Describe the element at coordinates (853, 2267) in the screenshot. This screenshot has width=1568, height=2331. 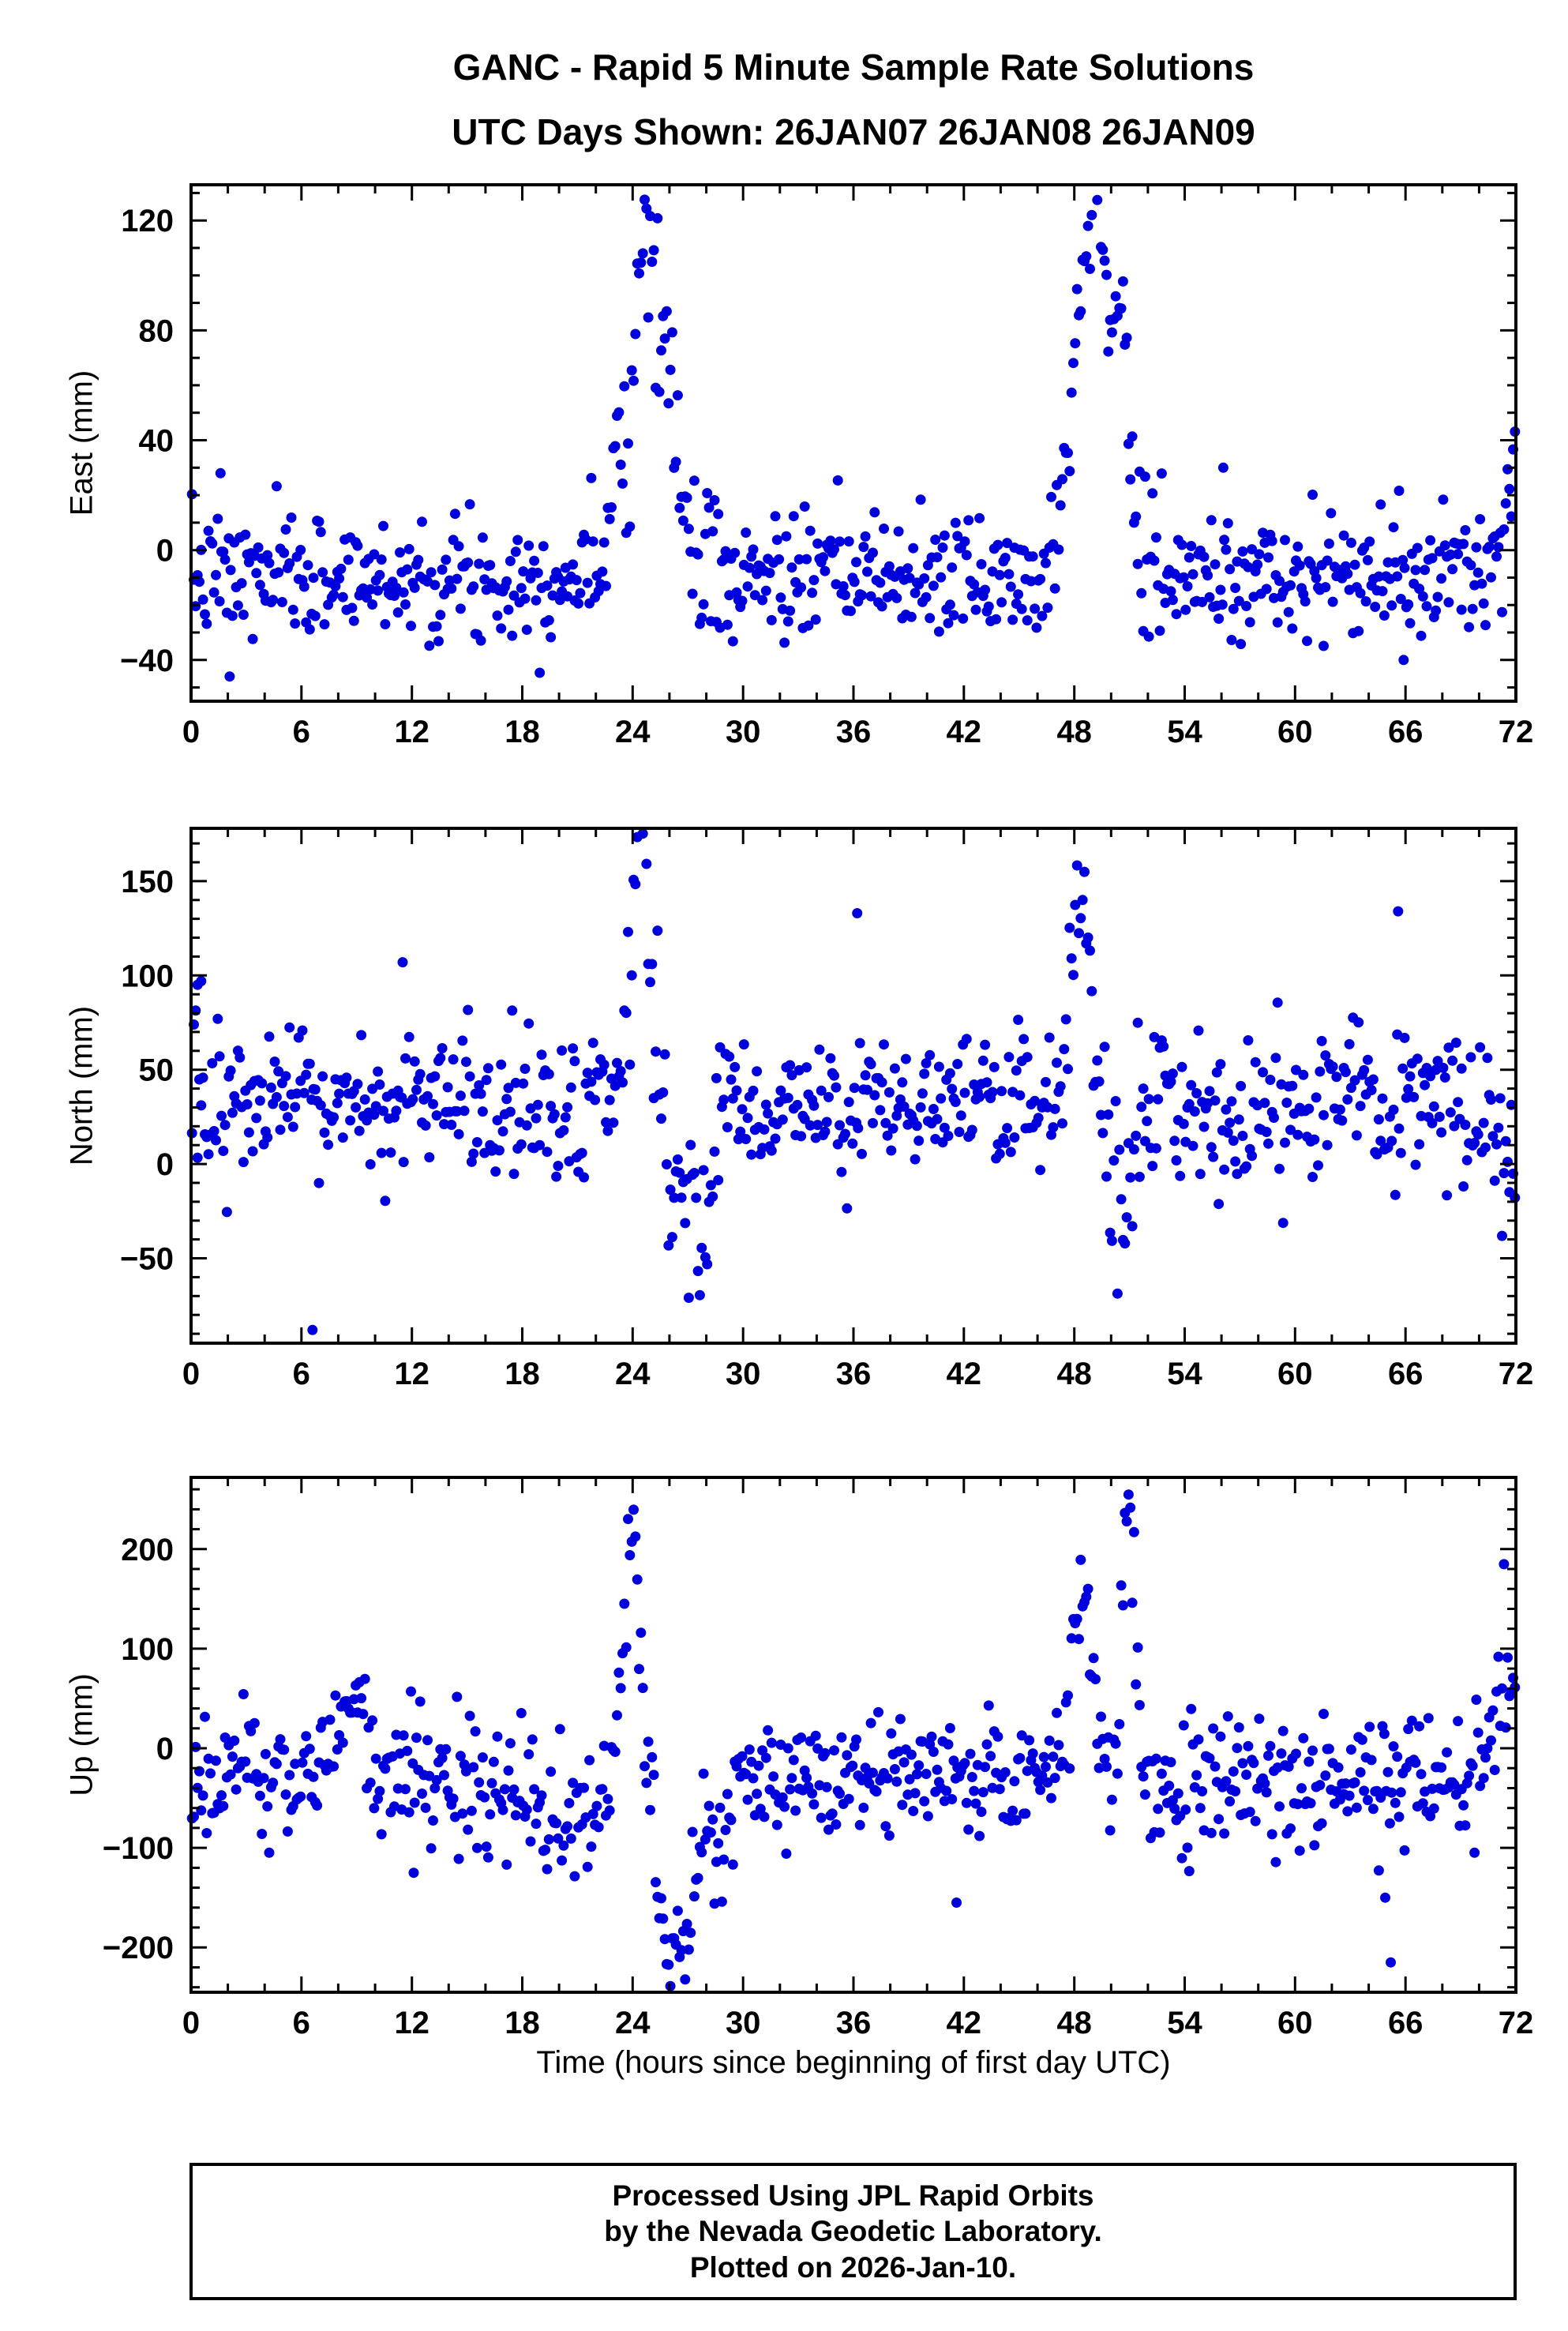
I see `footer-line-3: Plotted on 2026-Jan-10.` at that location.